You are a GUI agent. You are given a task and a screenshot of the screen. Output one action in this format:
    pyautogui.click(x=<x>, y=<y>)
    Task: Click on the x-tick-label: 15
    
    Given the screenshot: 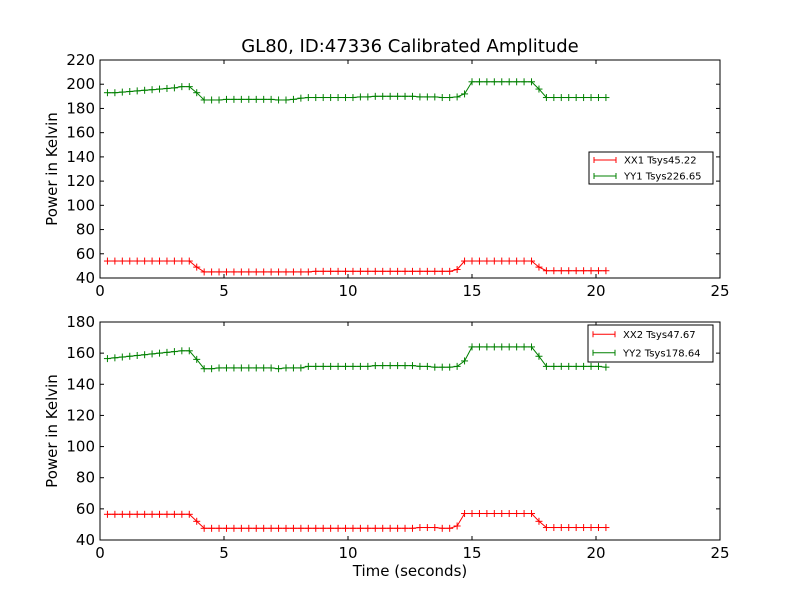 What is the action you would take?
    pyautogui.click(x=471, y=291)
    